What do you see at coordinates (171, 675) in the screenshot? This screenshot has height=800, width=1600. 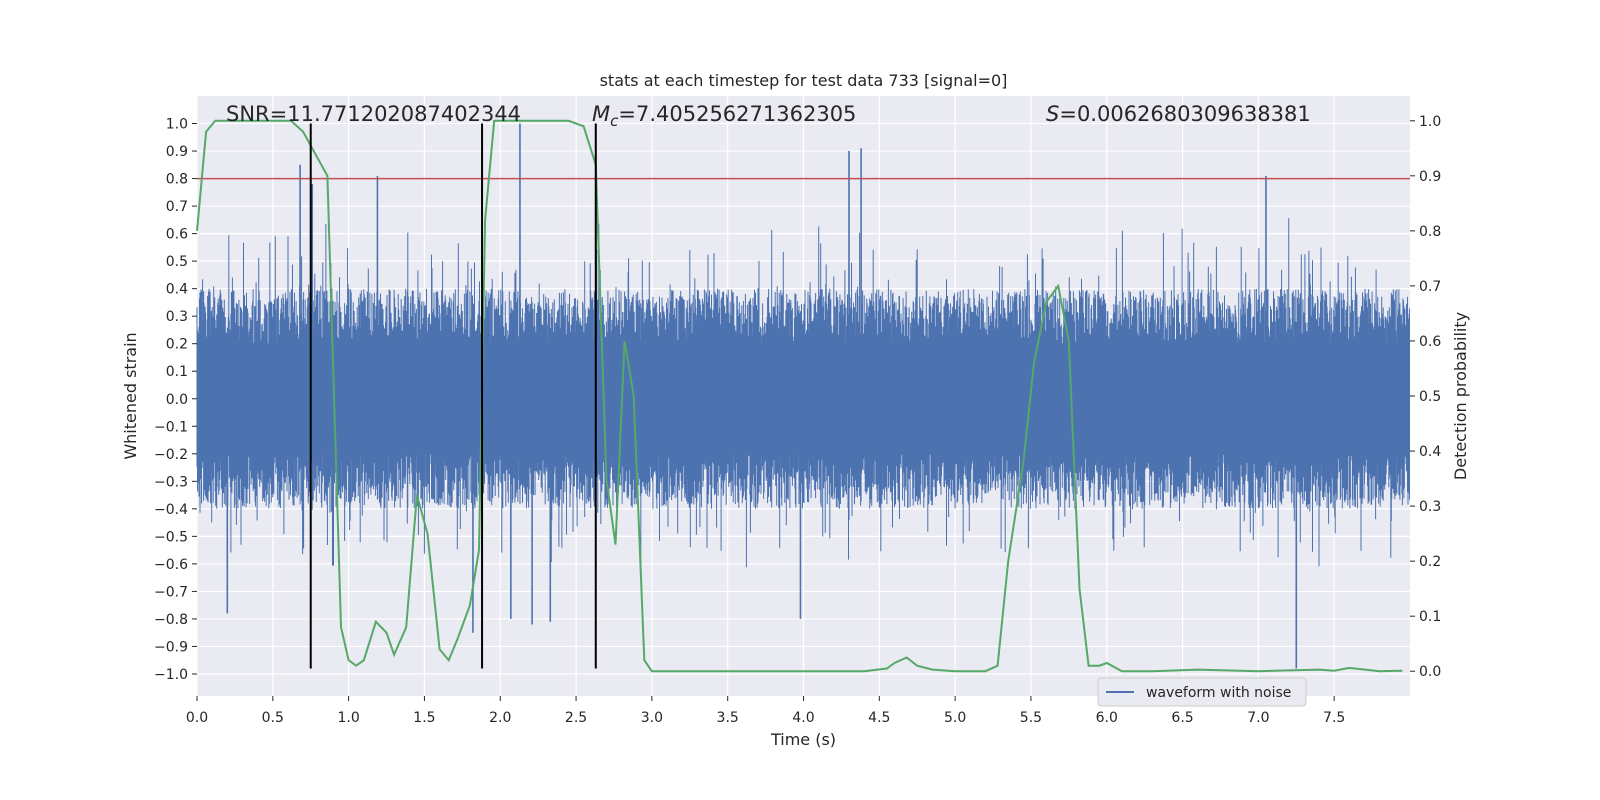 I see `y-tick-label: −1.0` at bounding box center [171, 675].